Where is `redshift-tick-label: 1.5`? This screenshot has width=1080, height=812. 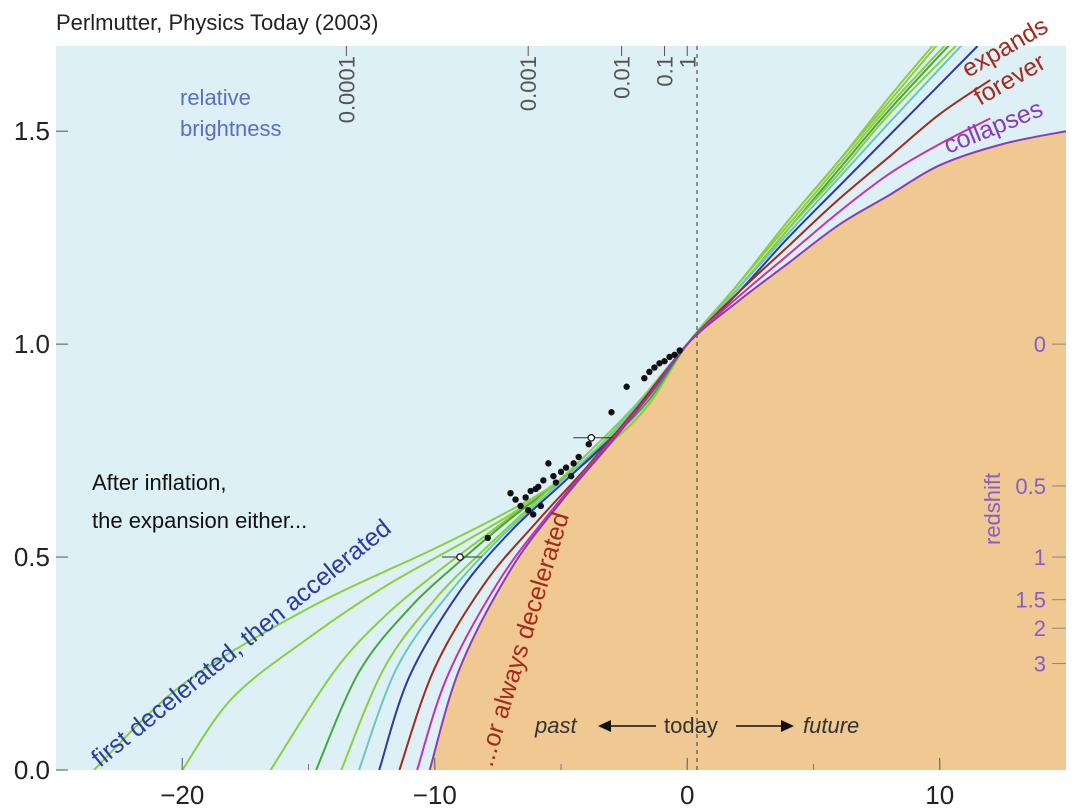 redshift-tick-label: 1.5 is located at coordinates (1030, 600).